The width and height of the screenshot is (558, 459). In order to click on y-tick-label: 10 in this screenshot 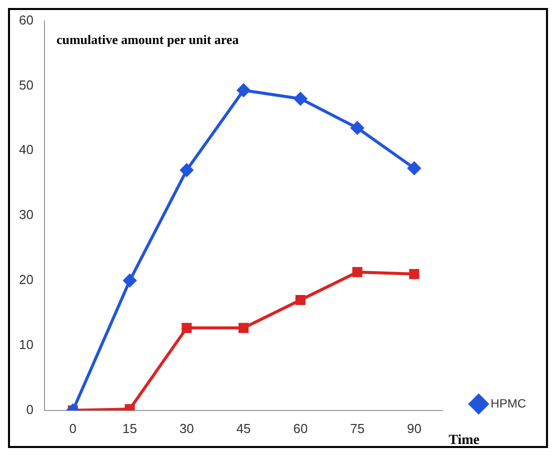, I will do `click(26, 344)`.